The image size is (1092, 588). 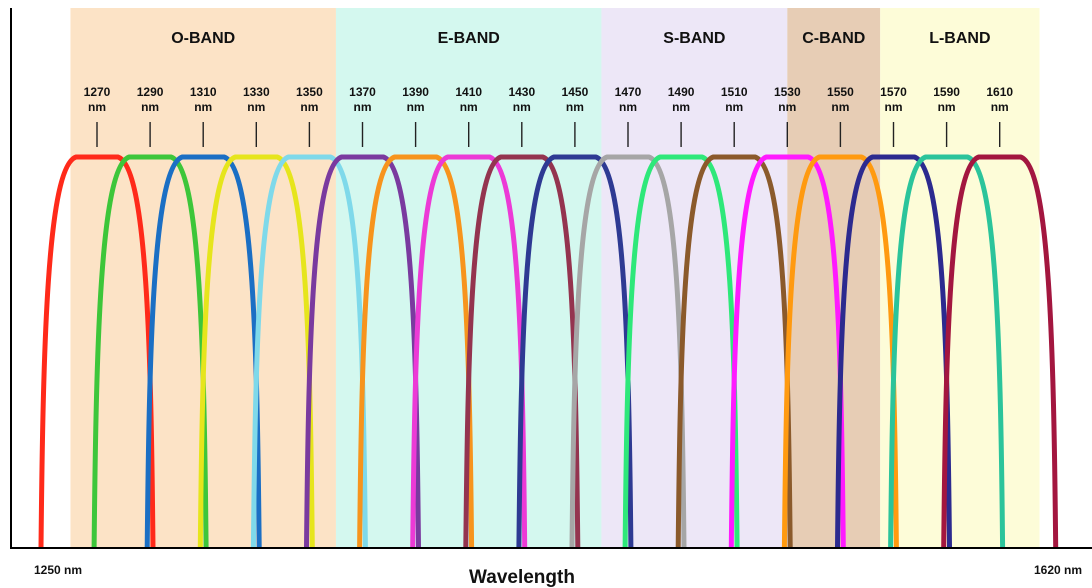 I want to click on x-axis-title: Wavelength, so click(x=522, y=577).